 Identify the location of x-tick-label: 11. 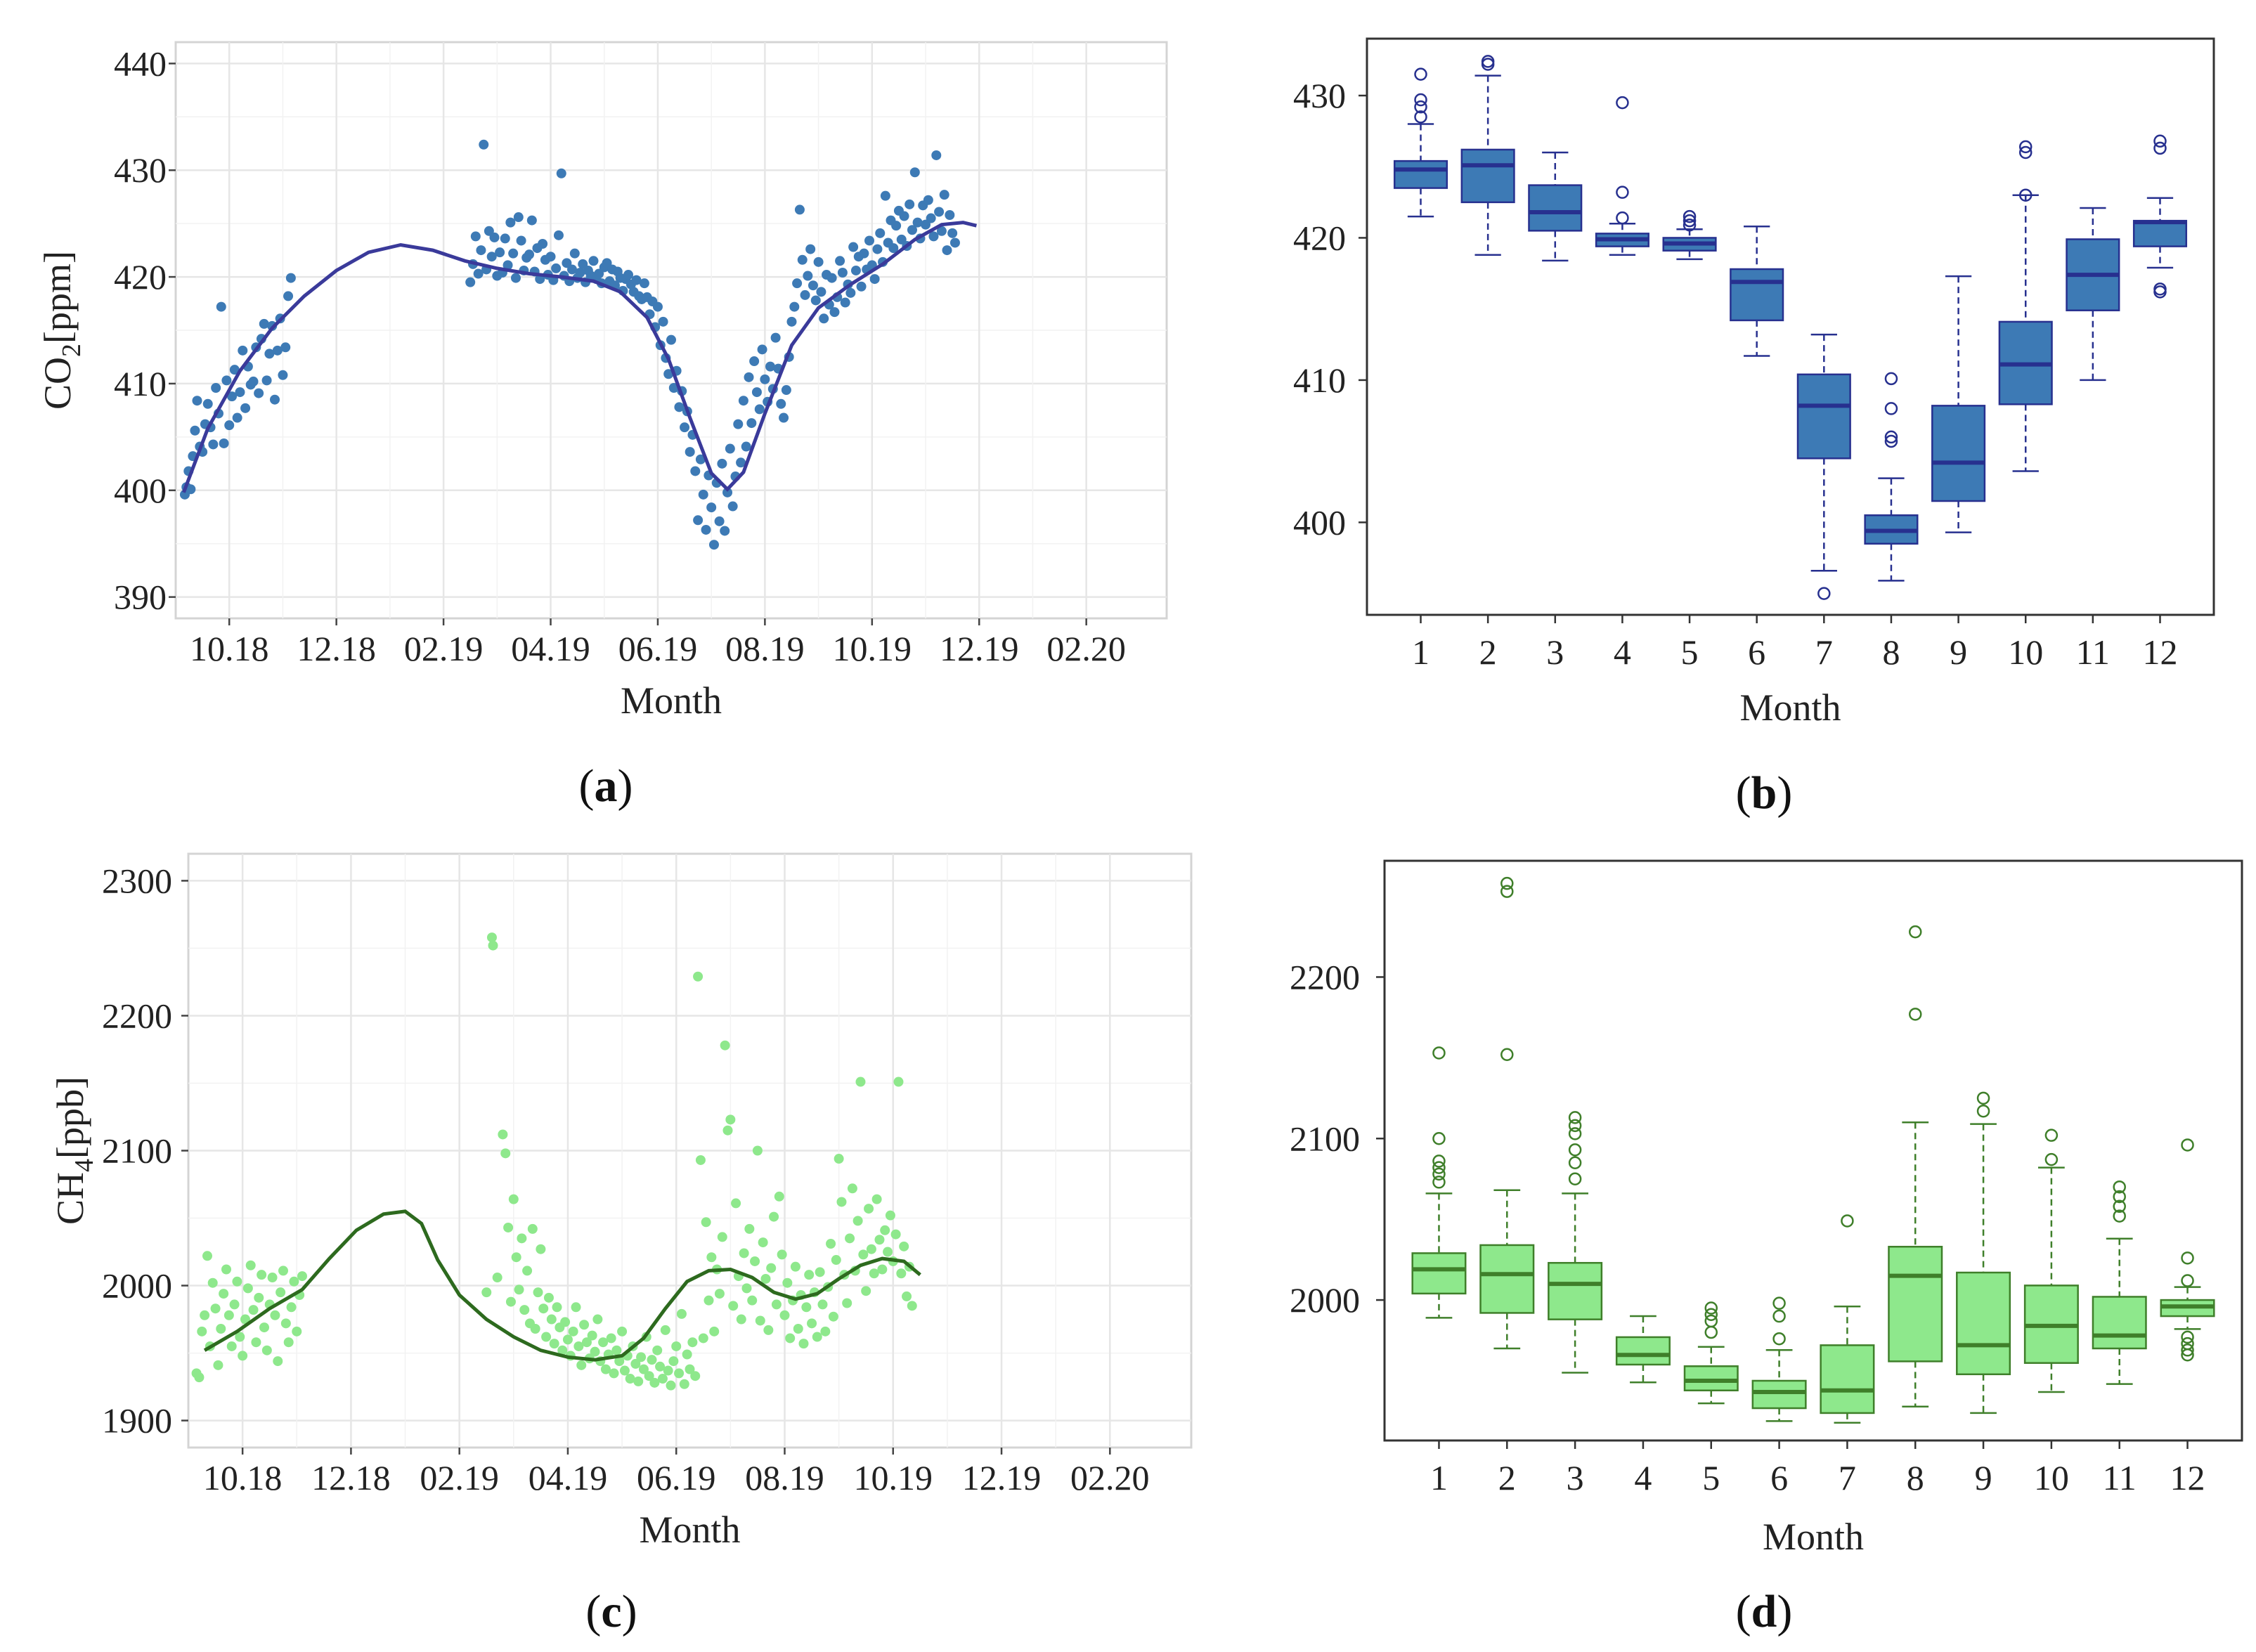
(2120, 1477).